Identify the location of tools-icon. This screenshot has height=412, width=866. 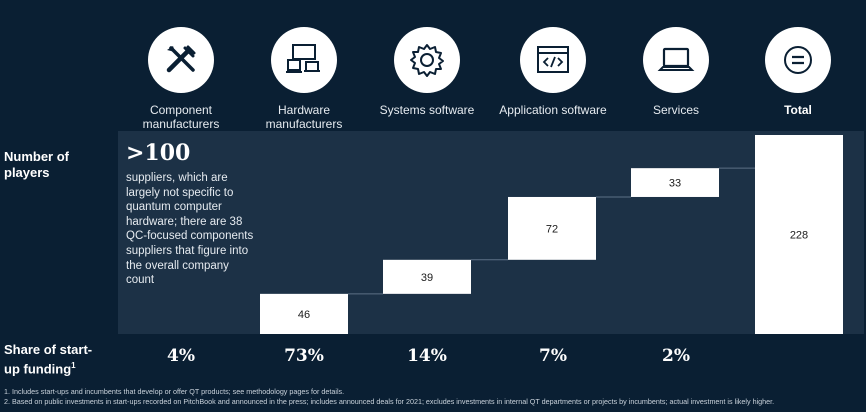
(181, 59).